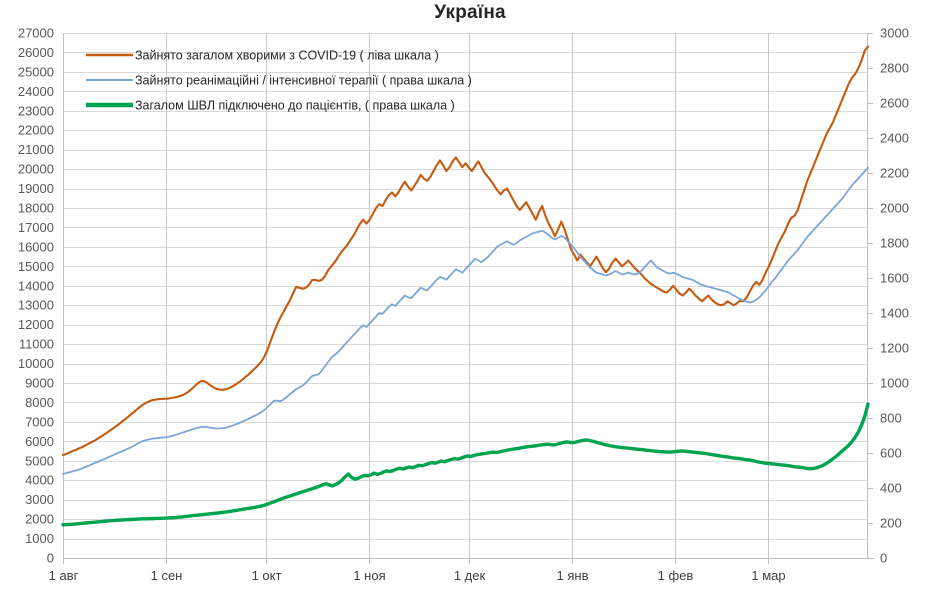  Describe the element at coordinates (36, 110) in the screenshot. I see `left-axis-tick-label: 23000` at that location.